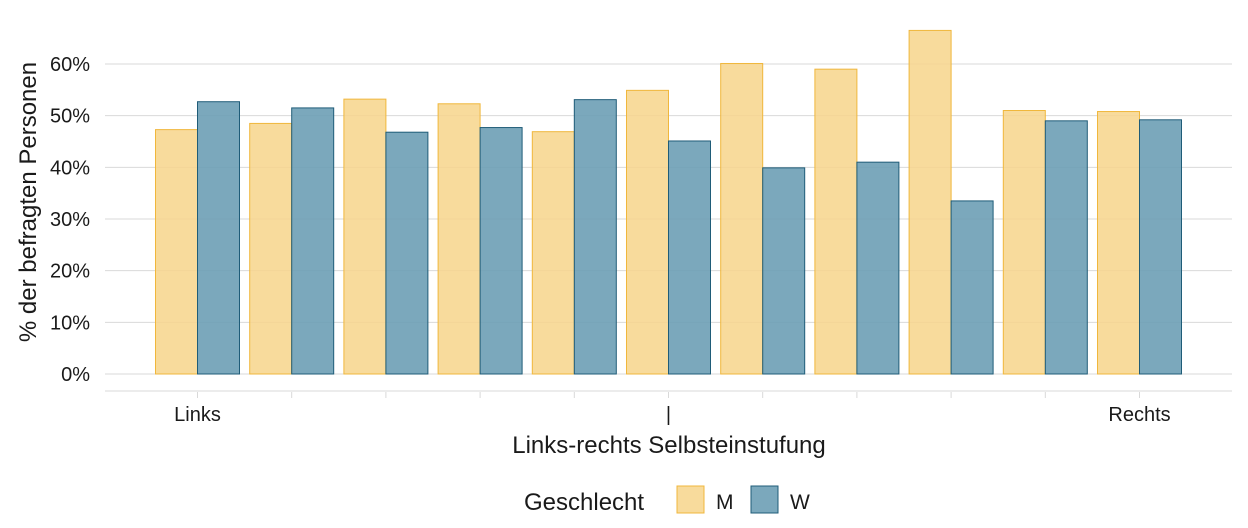 Image resolution: width=1248 pixels, height=528 pixels. What do you see at coordinates (800, 502) in the screenshot?
I see `legend-label-w: W` at bounding box center [800, 502].